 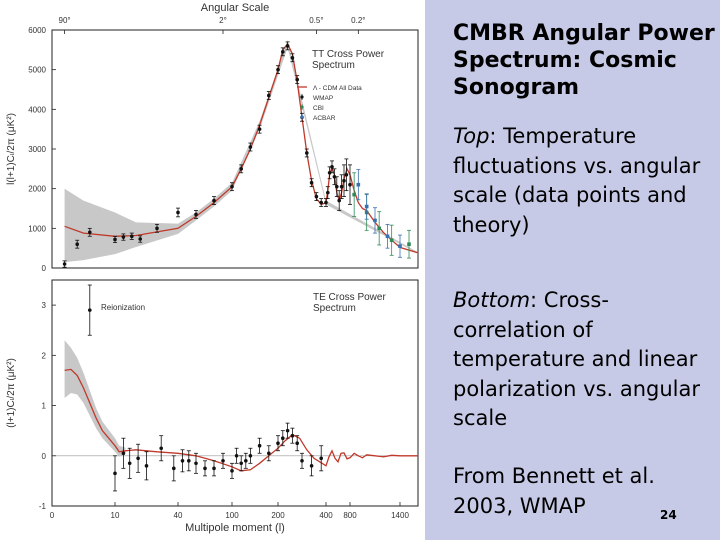 I want to click on te-xtick-label: 100, so click(x=232, y=515).